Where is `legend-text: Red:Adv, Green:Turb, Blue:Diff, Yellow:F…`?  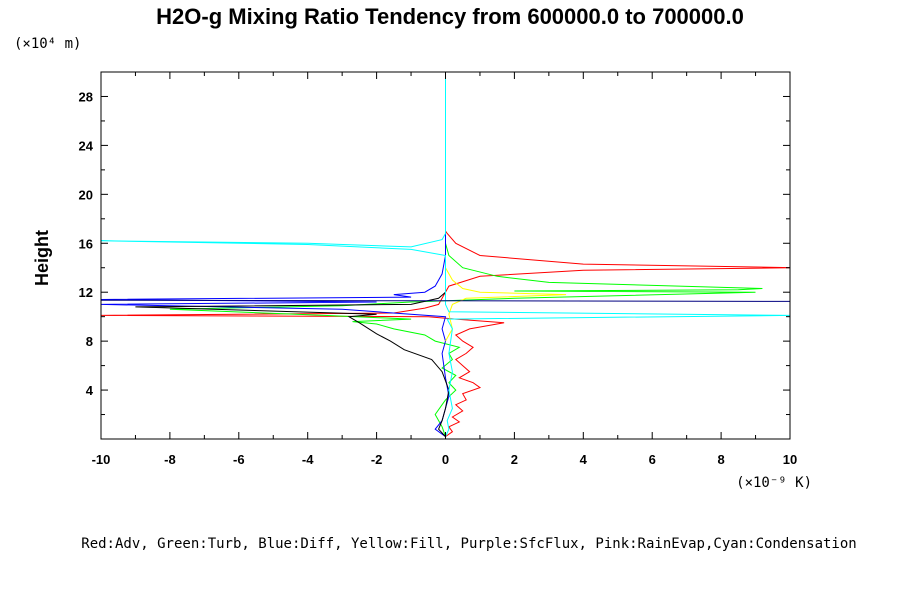
legend-text: Red:Adv, Green:Turb, Blue:Diff, Yellow:F… is located at coordinates (468, 544).